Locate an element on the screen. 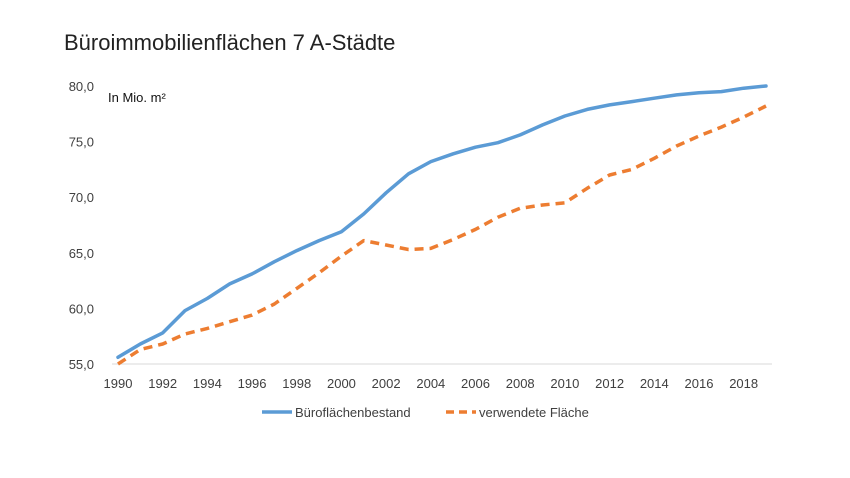 The width and height of the screenshot is (850, 478). x-tick-label: 1996 is located at coordinates (252, 383).